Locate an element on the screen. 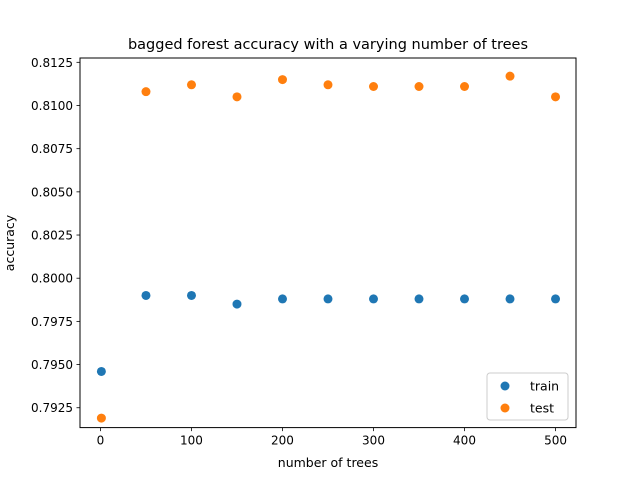 This screenshot has width=640, height=480. legend-marker-test is located at coordinates (505, 408).